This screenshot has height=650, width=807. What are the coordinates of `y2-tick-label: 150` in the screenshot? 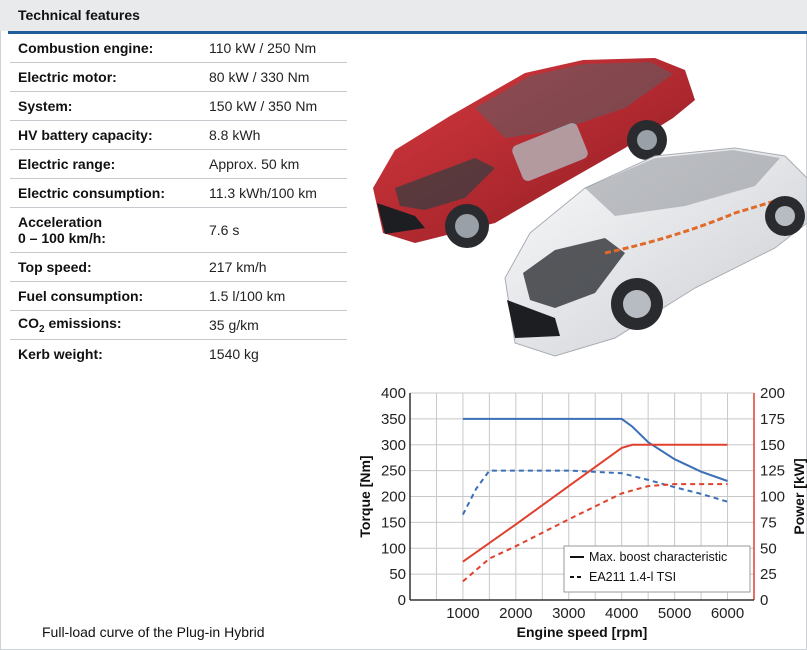 It's located at (772, 445).